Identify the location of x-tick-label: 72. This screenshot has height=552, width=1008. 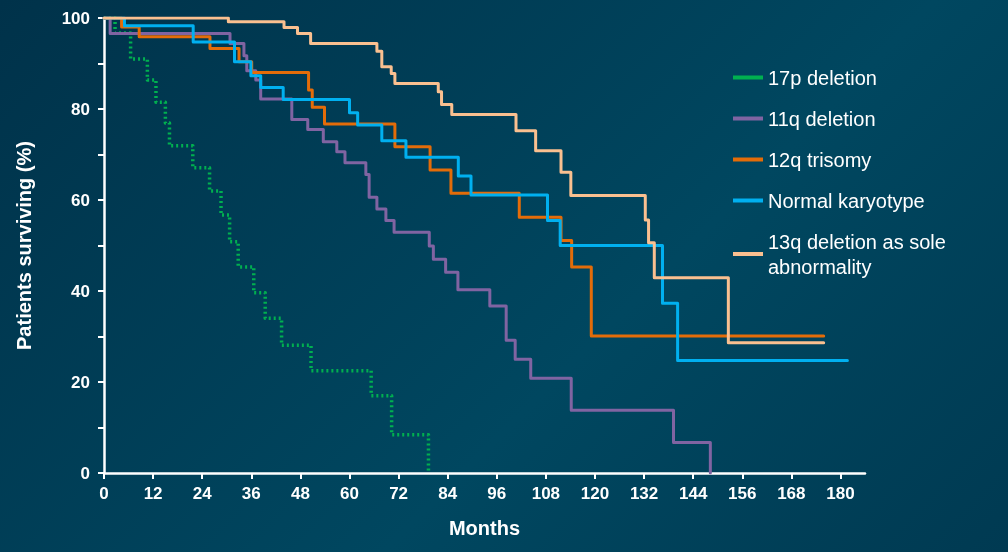
(399, 493).